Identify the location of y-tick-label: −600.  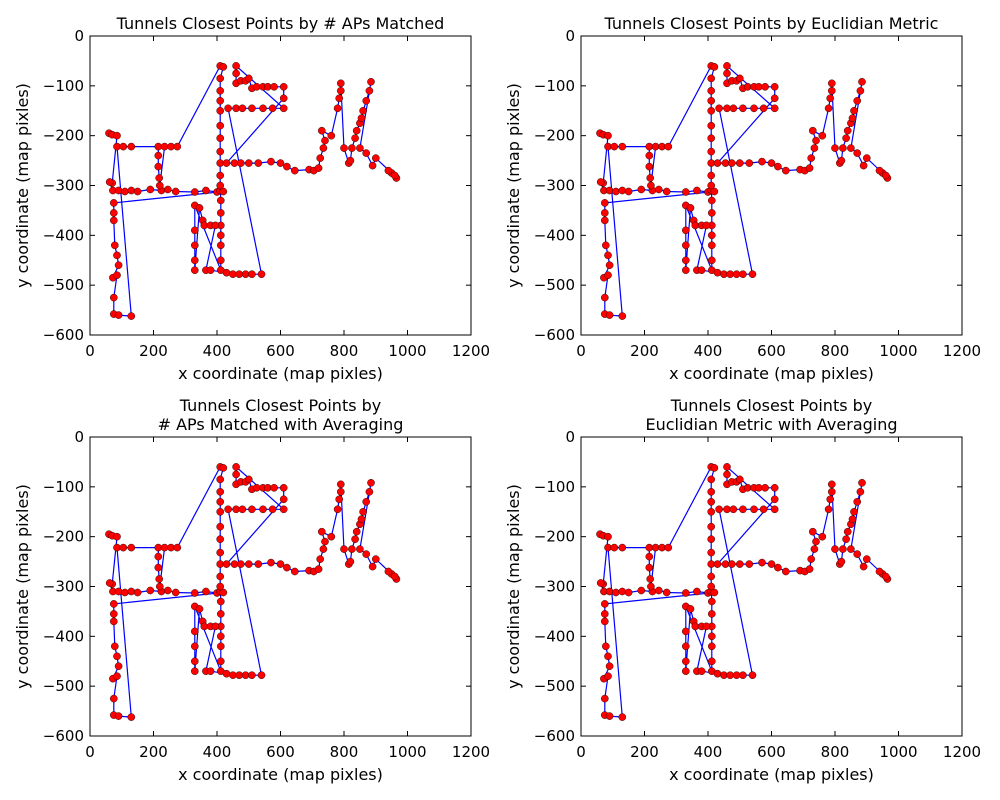
(554, 335).